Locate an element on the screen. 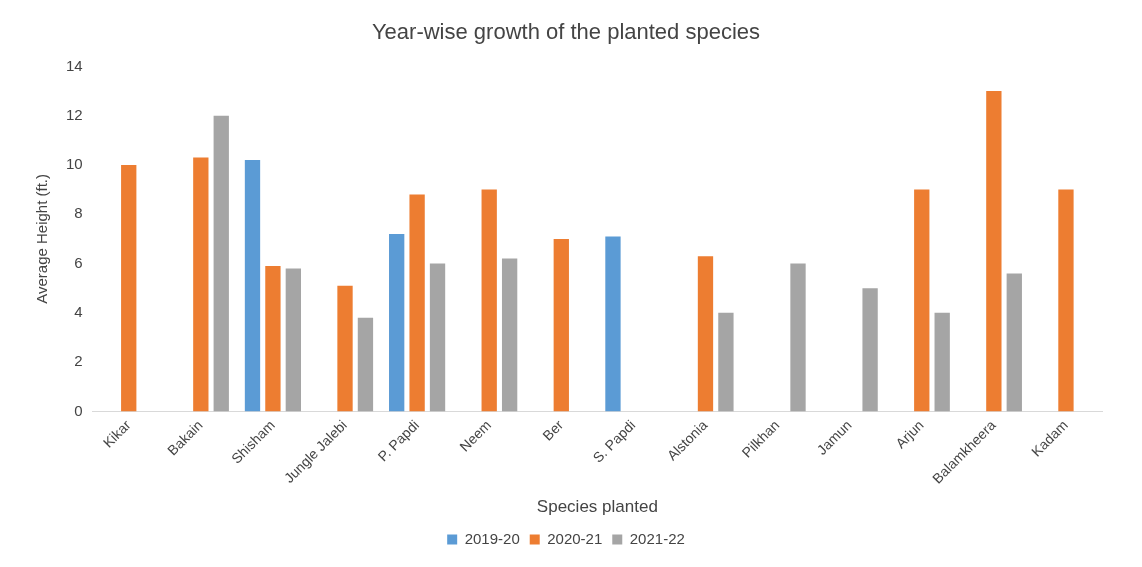 This screenshot has height=567, width=1142. chart-title: Year-wise growth of the planted species is located at coordinates (566, 32).